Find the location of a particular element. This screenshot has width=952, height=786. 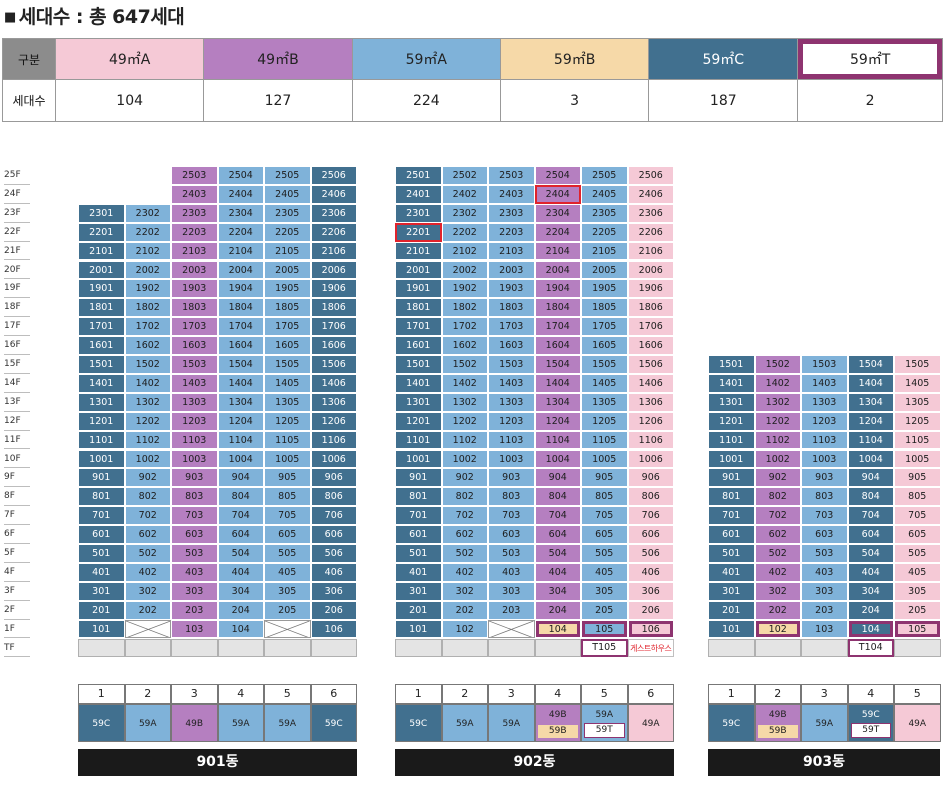

unit-903동-204: 204 is located at coordinates (870, 610).